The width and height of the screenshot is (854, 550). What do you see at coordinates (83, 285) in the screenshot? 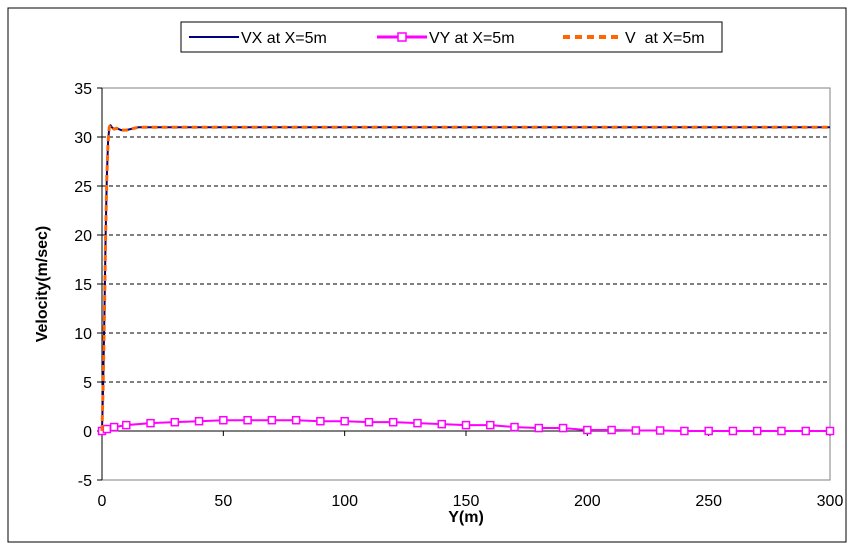
I see `y-tick-label: 15` at bounding box center [83, 285].